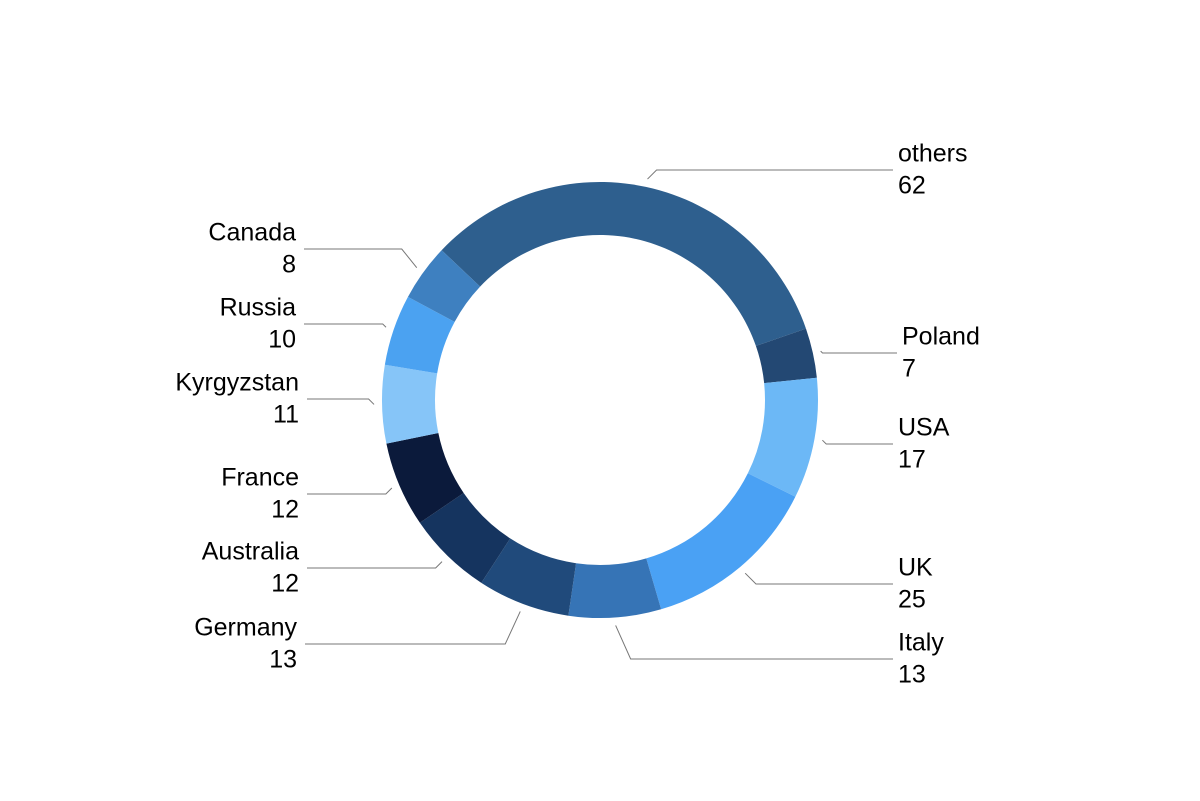  Describe the element at coordinates (912, 600) in the screenshot. I see `label-value: 25` at that location.